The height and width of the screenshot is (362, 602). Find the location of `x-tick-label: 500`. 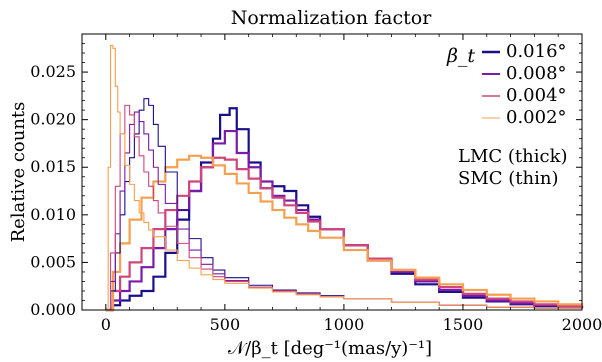

x-tick-label: 500 is located at coordinates (225, 324).